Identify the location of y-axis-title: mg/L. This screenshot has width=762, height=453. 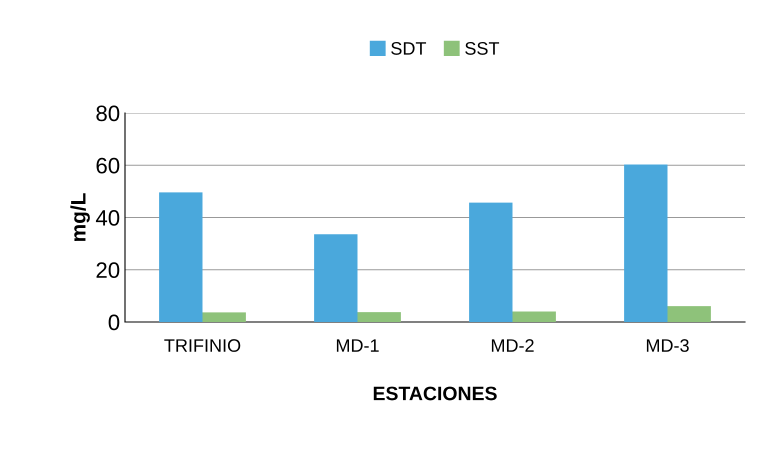
(80, 217).